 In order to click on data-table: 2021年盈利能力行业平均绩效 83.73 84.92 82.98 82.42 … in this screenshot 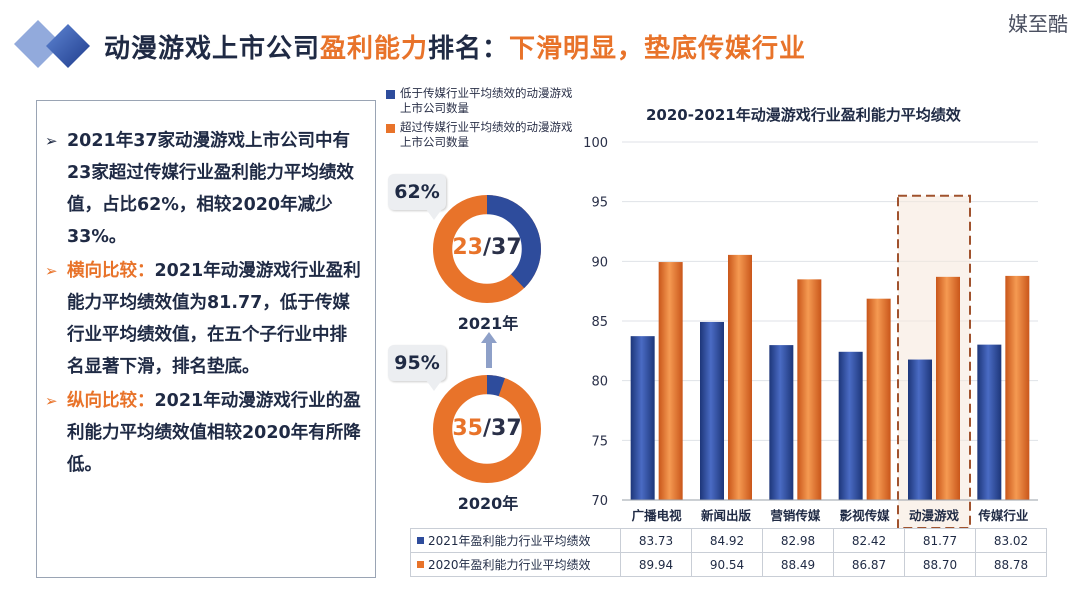, I will do `click(728, 552)`.